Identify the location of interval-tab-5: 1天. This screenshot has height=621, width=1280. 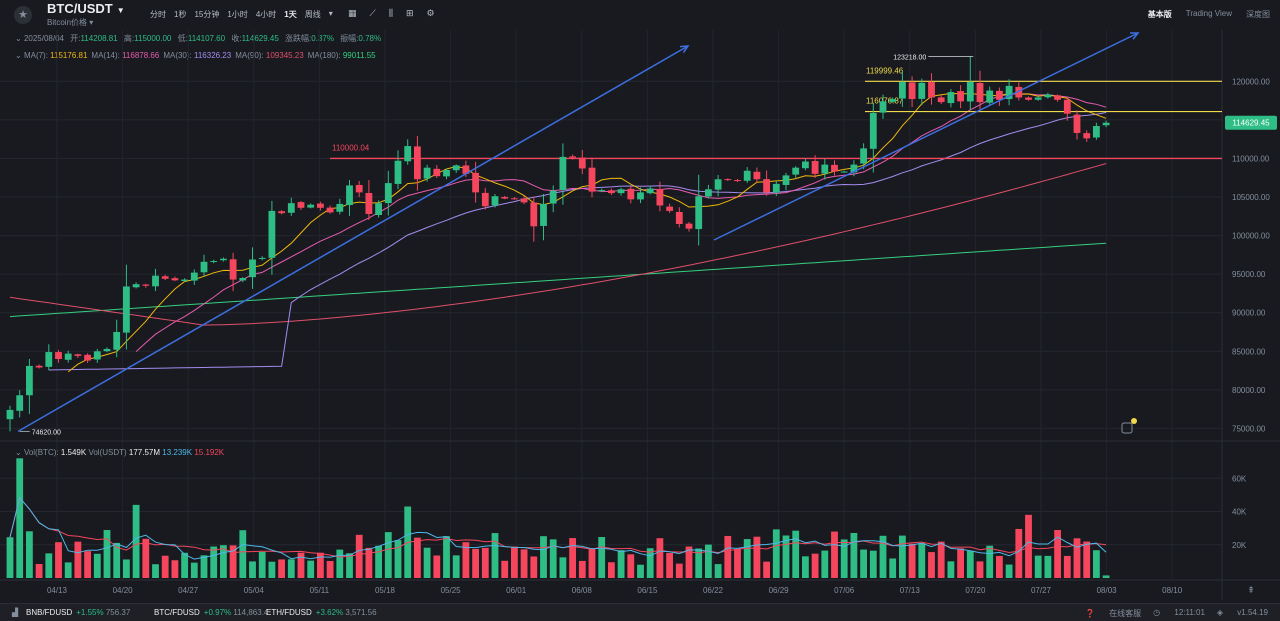
(290, 14).